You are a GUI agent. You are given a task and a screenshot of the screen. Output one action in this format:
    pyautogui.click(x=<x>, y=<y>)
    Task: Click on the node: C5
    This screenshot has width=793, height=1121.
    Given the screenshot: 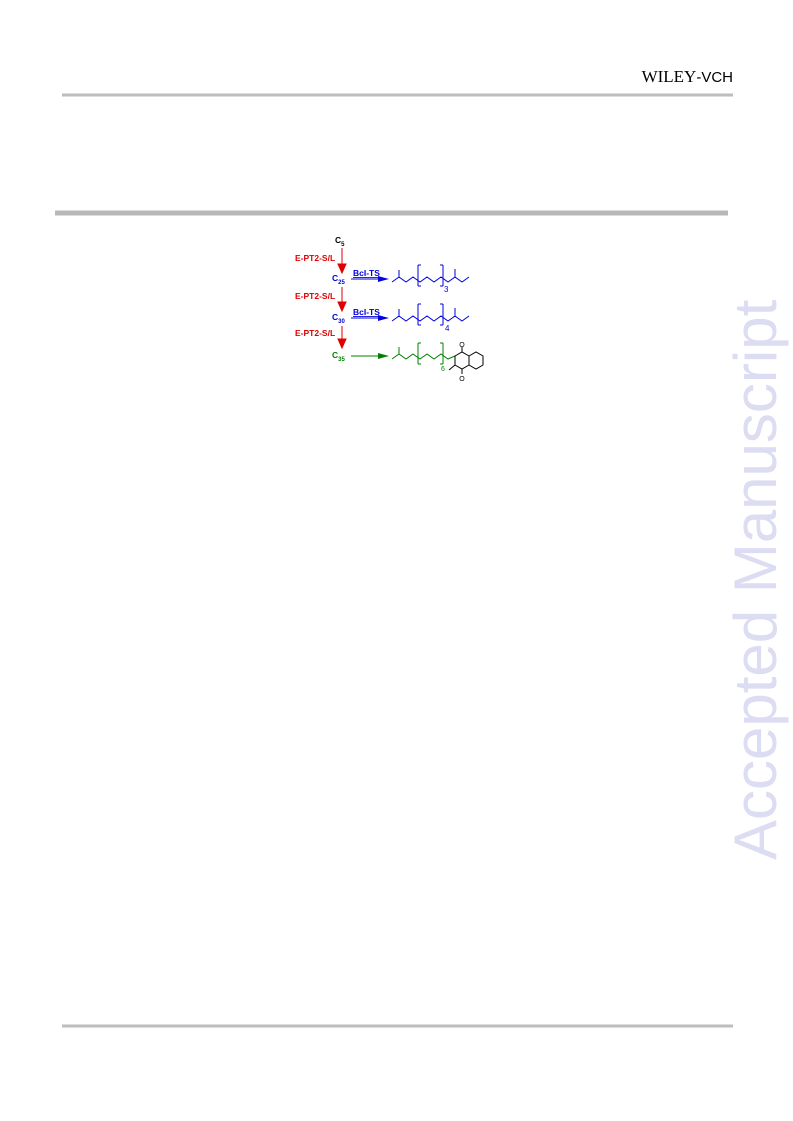 What is the action you would take?
    pyautogui.click(x=340, y=241)
    